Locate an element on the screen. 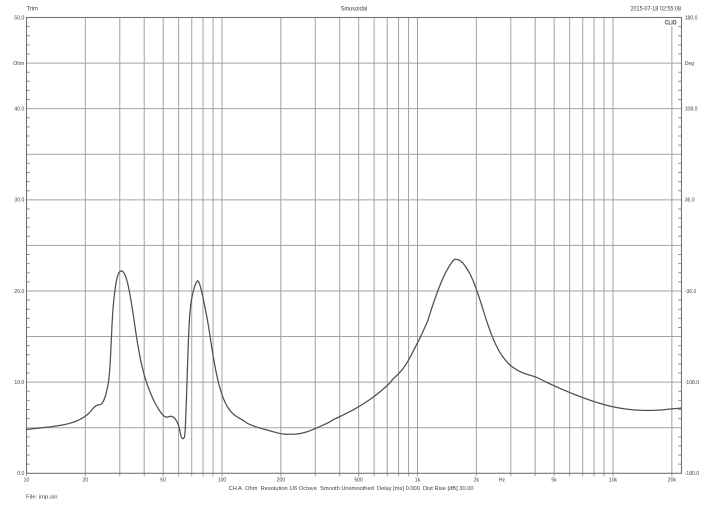 The image size is (708, 510). svg-text: 108.0 is located at coordinates (691, 109).